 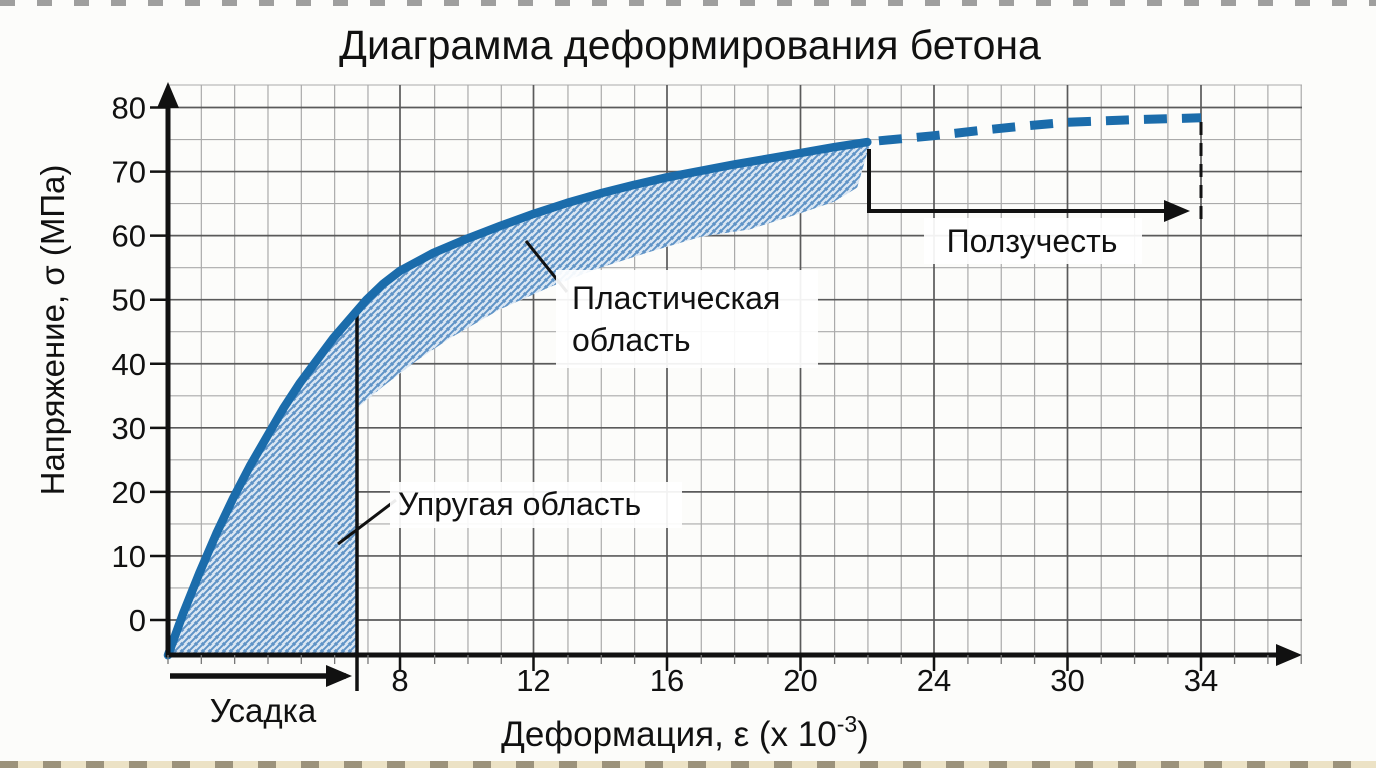 I want to click on x-axis-title-main: Деформация, ε (x 10, so click(x=669, y=734).